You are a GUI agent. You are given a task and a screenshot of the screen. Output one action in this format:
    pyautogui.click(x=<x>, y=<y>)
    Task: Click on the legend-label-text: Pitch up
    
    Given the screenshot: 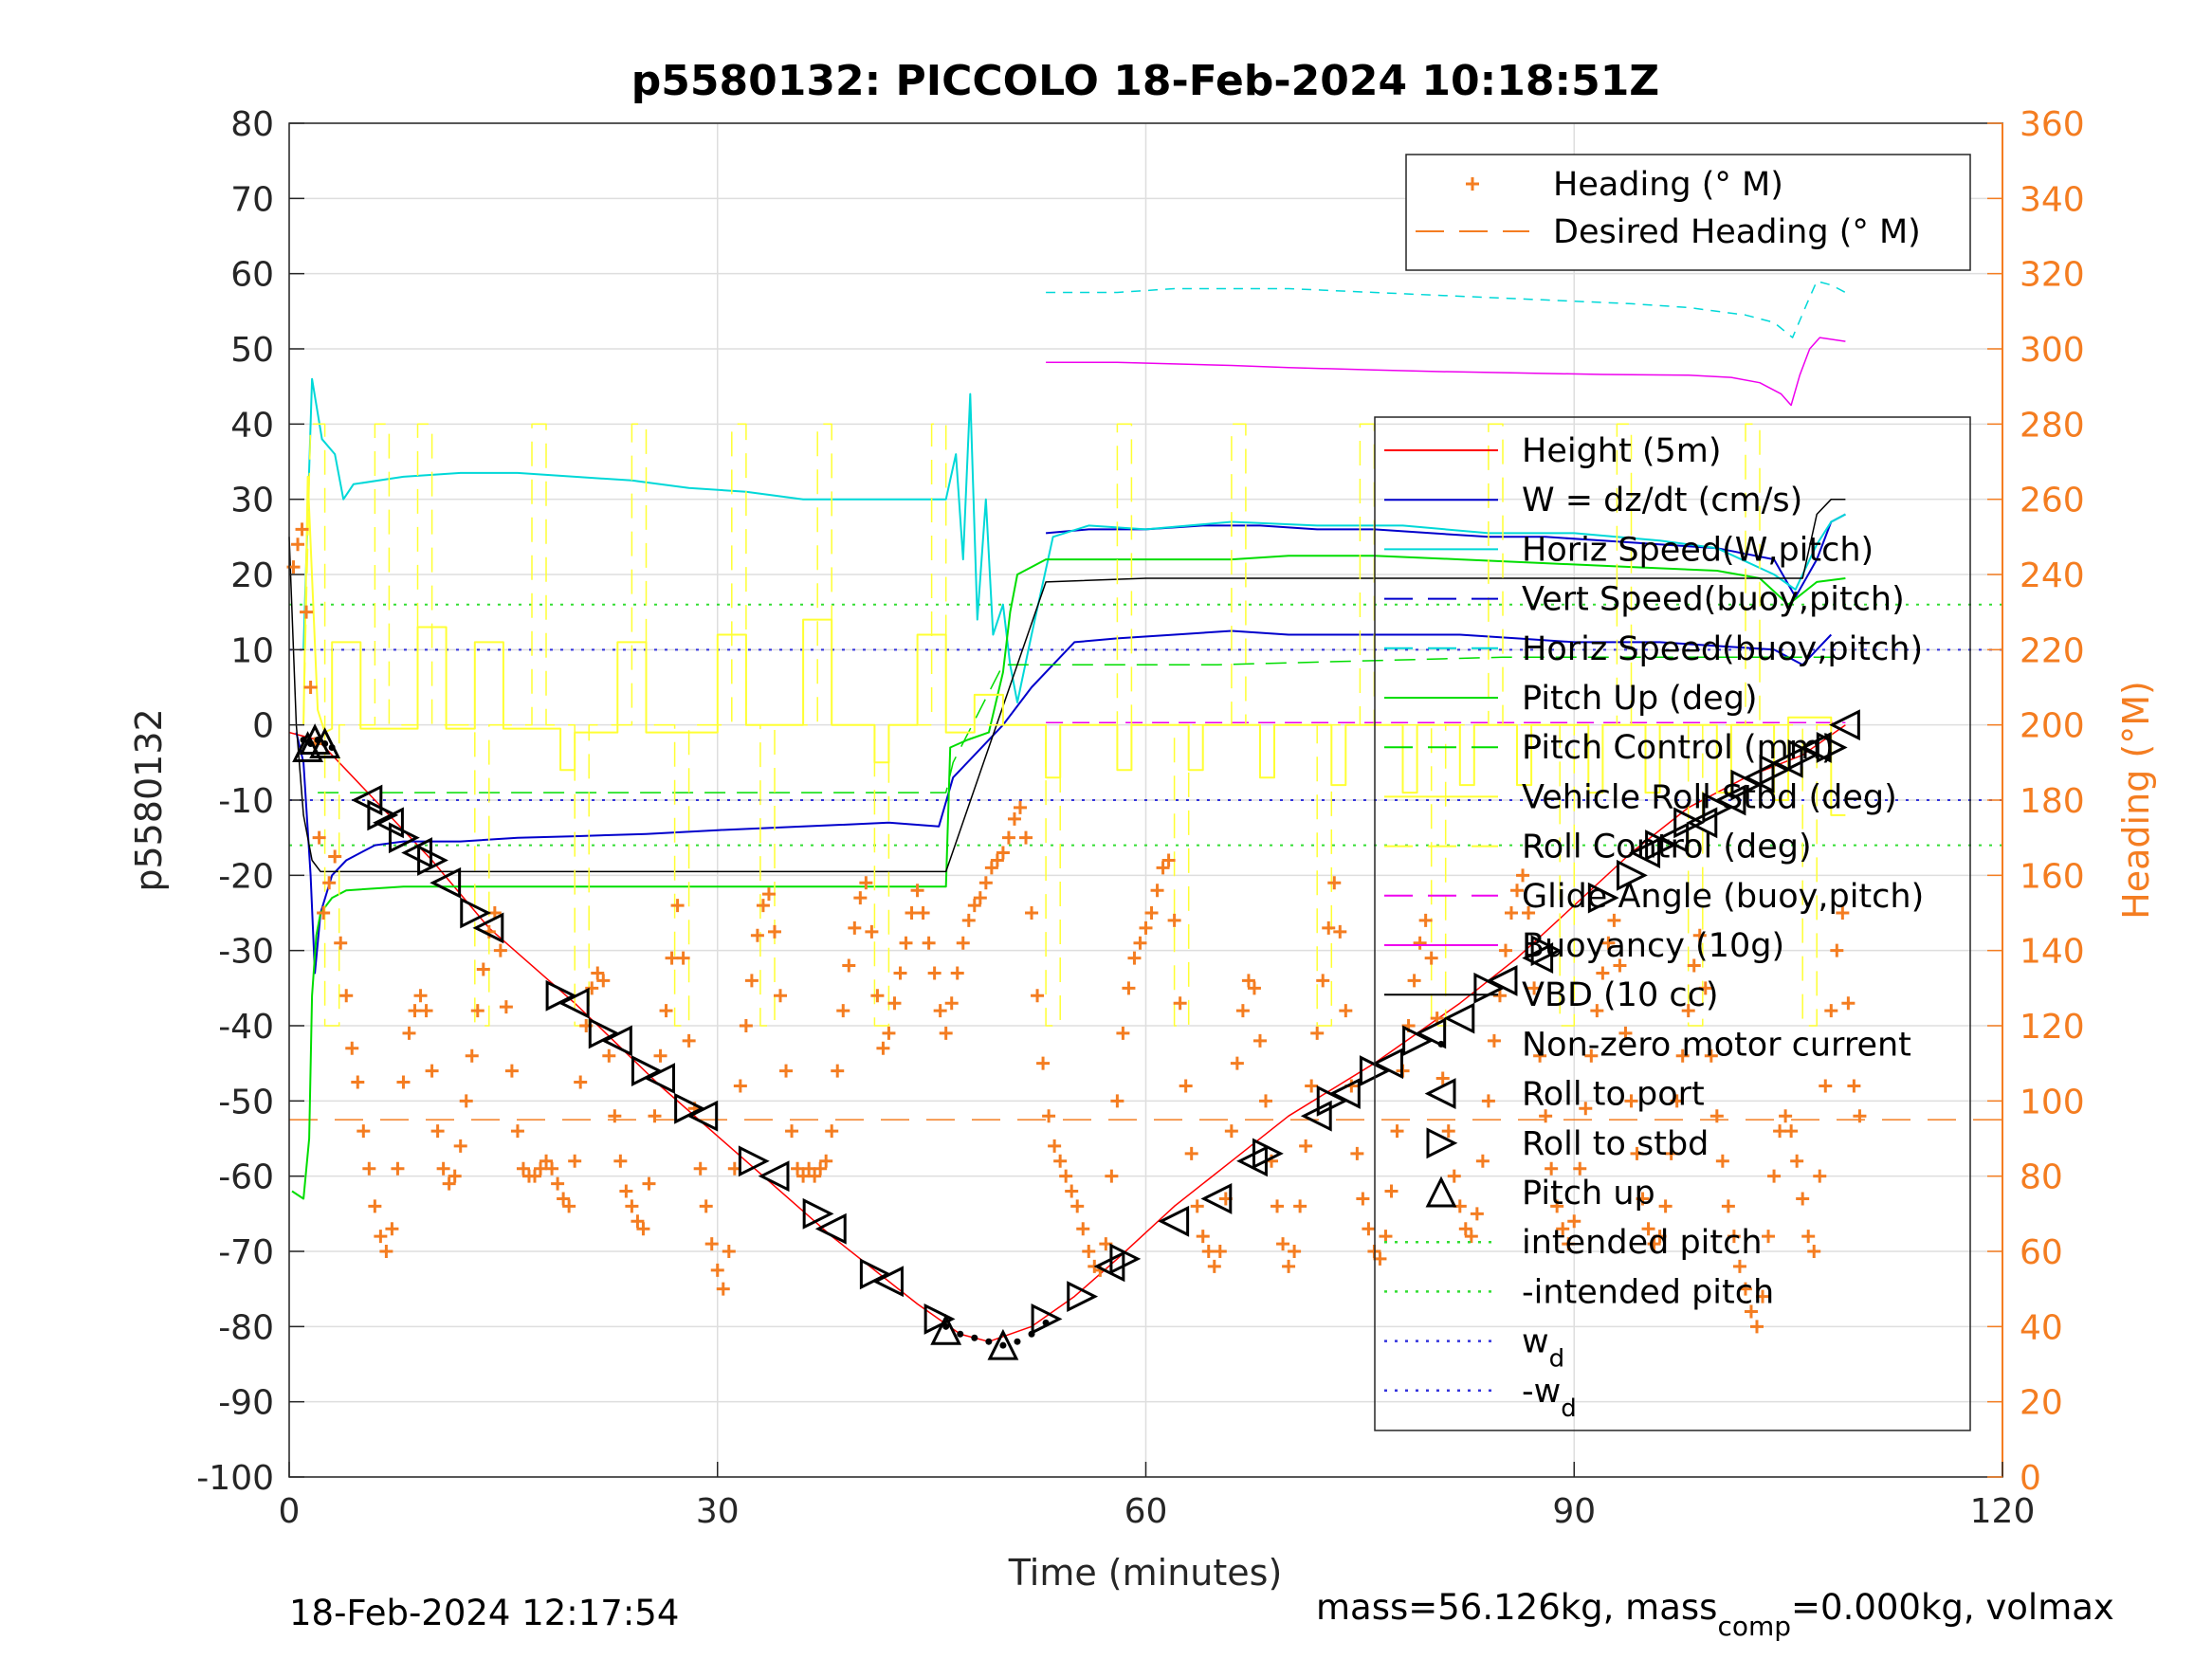 What is the action you would take?
    pyautogui.click(x=1588, y=1193)
    